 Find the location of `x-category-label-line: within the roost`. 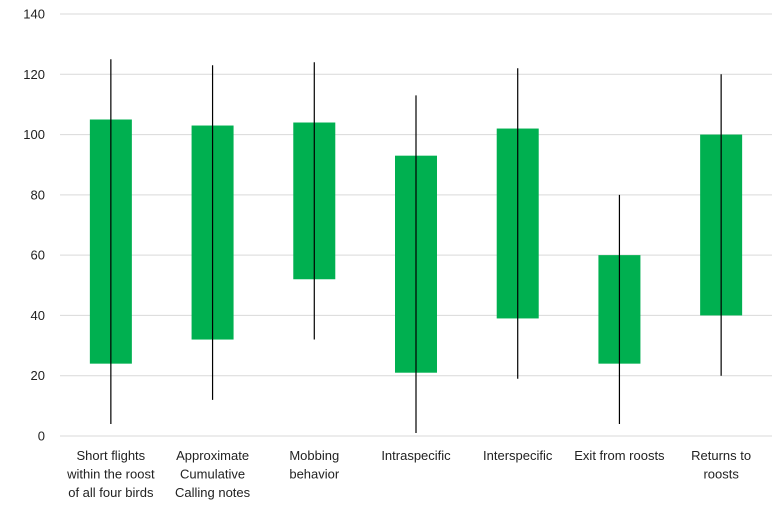

x-category-label-line: within the roost is located at coordinates (110, 474).